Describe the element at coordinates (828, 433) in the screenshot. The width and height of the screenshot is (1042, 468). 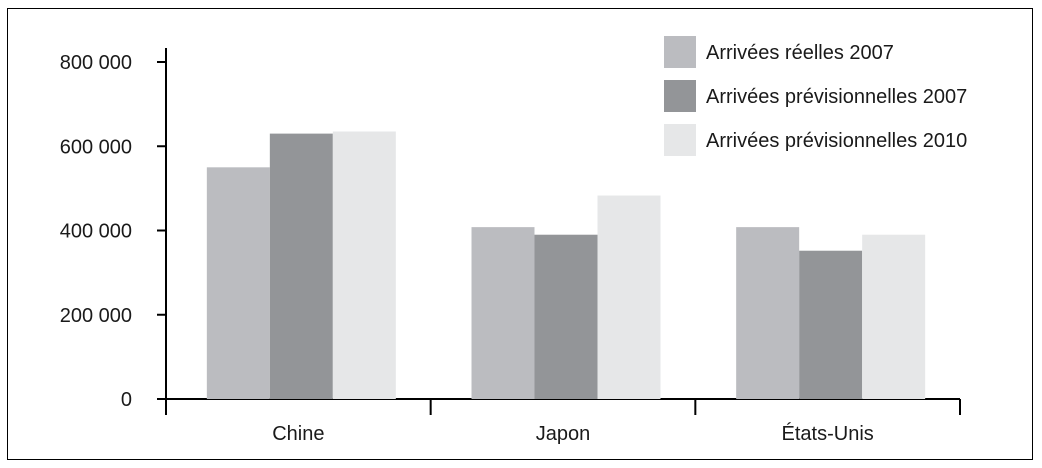
I see `x-category-label: États-Unis` at that location.